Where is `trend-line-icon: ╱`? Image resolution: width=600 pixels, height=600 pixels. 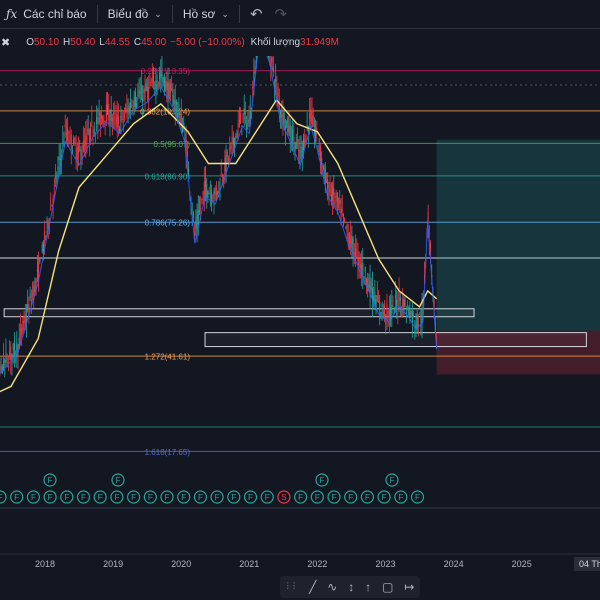
trend-line-icon: ╱ is located at coordinates (313, 587).